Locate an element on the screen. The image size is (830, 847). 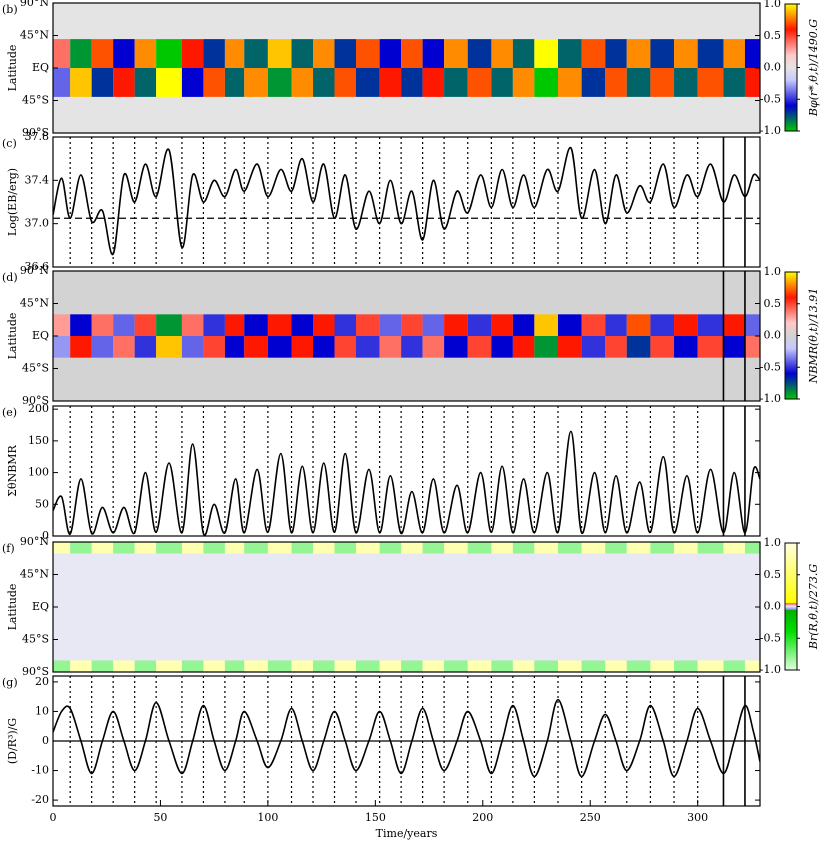
panel-letter: (e) is located at coordinates (9, 412).